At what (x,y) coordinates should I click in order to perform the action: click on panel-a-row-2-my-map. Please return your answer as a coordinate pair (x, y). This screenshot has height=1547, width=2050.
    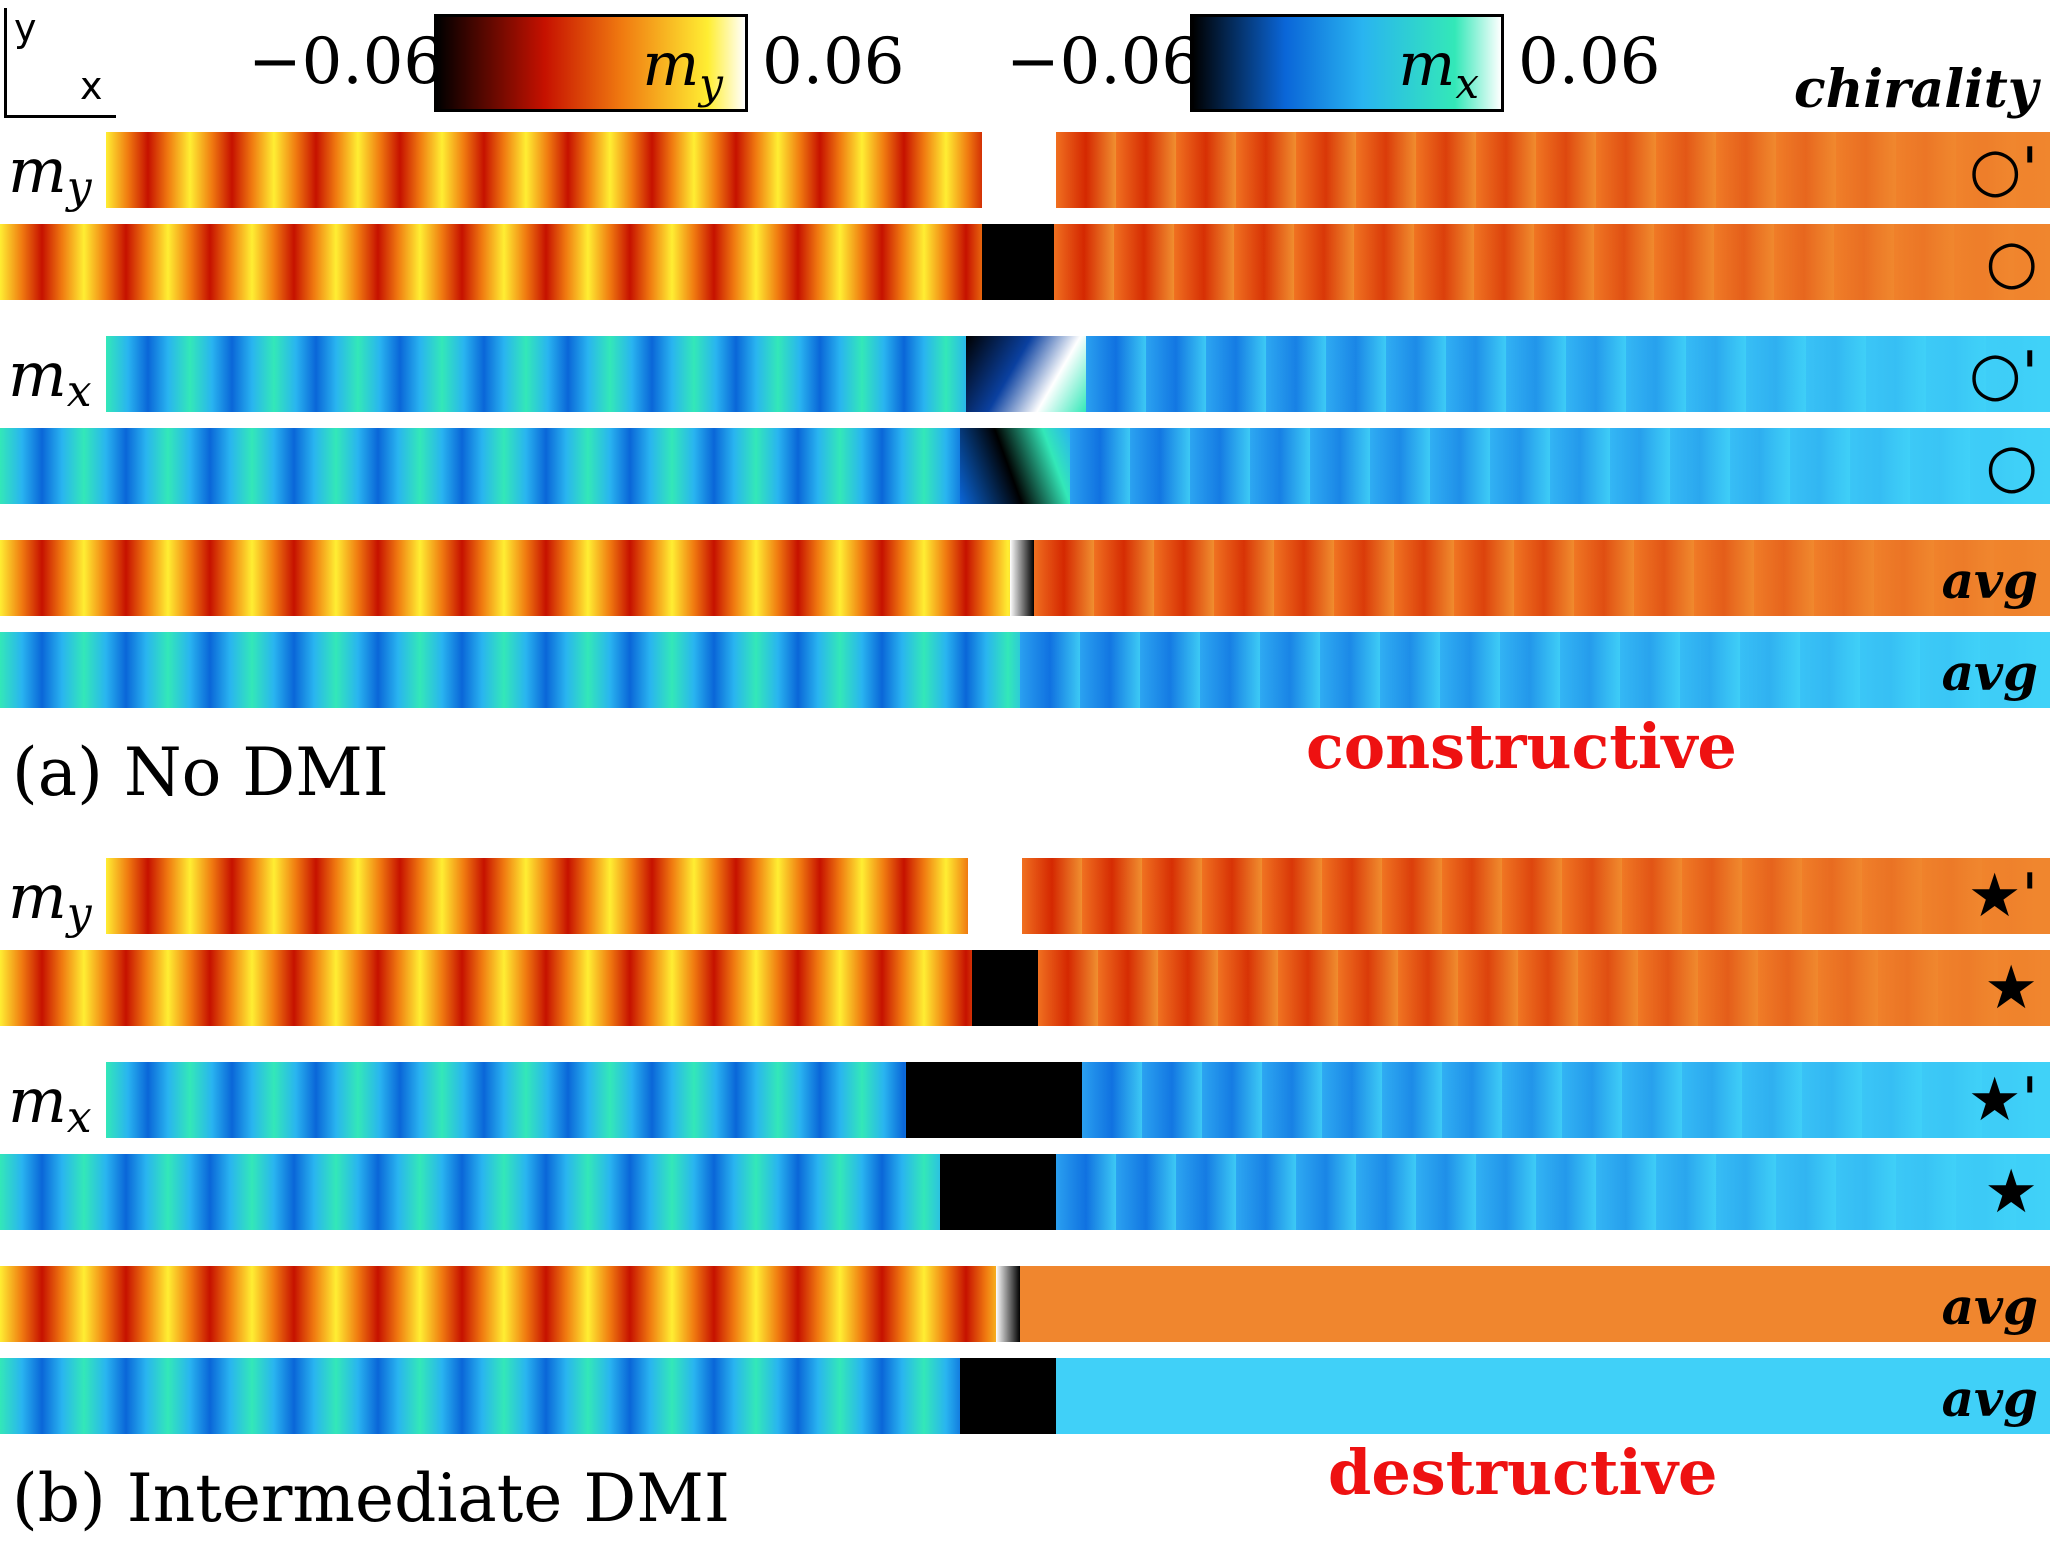
    Looking at the image, I should click on (1025, 262).